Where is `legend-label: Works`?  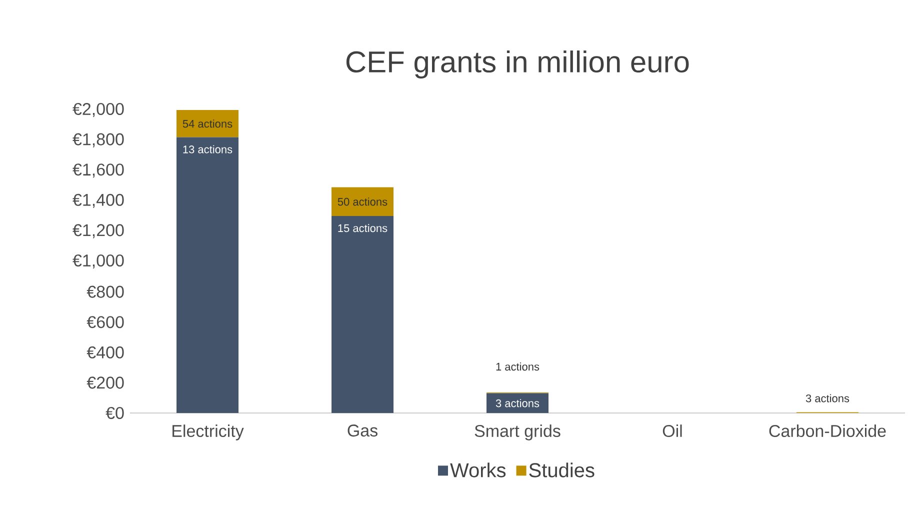 legend-label: Works is located at coordinates (478, 470).